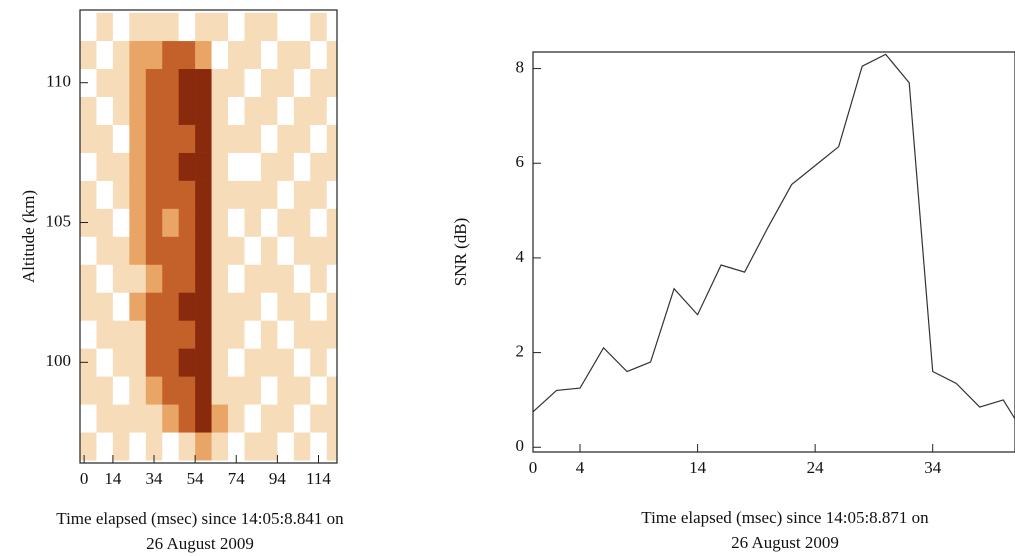 This screenshot has height=556, width=1015. Describe the element at coordinates (785, 542) in the screenshot. I see `x-axis-label: 26 August 2009` at that location.